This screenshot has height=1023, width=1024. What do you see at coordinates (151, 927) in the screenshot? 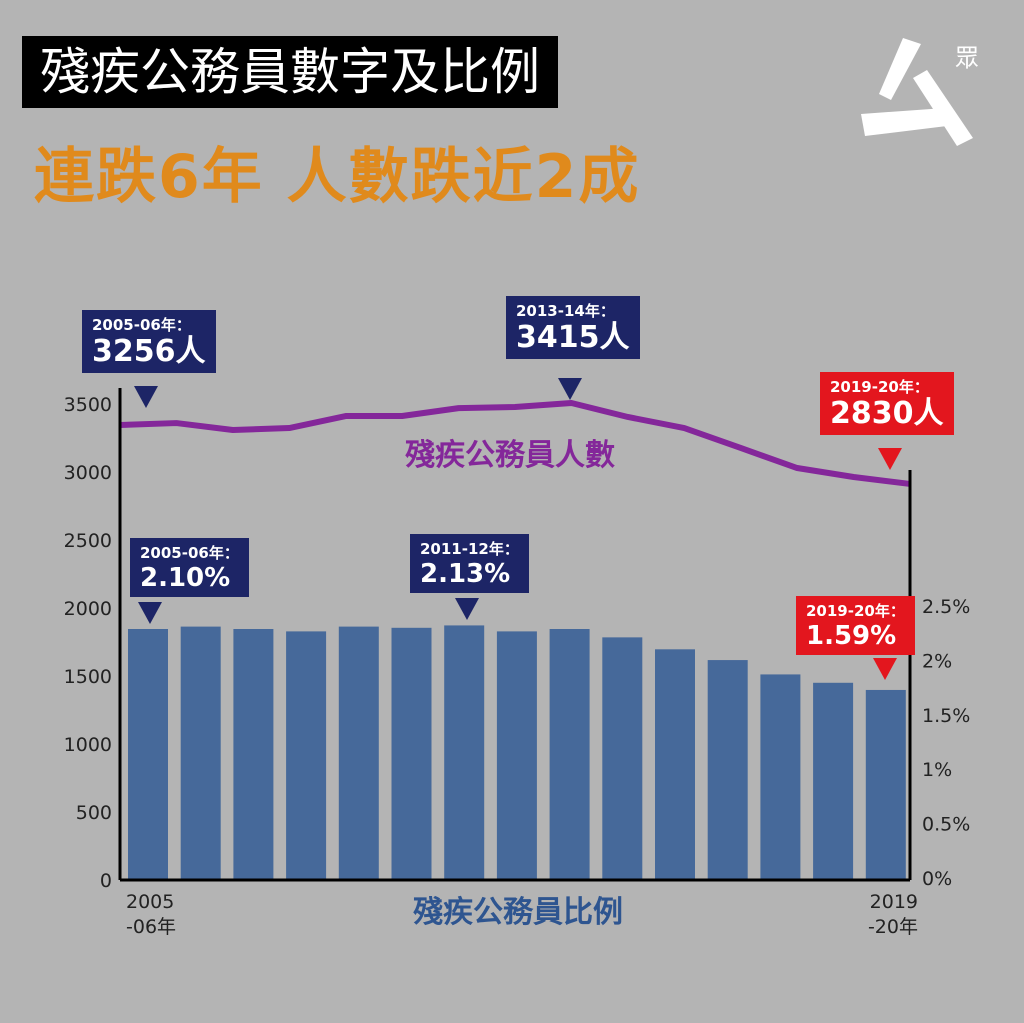
I see `x-tick-label: -06年` at bounding box center [151, 927].